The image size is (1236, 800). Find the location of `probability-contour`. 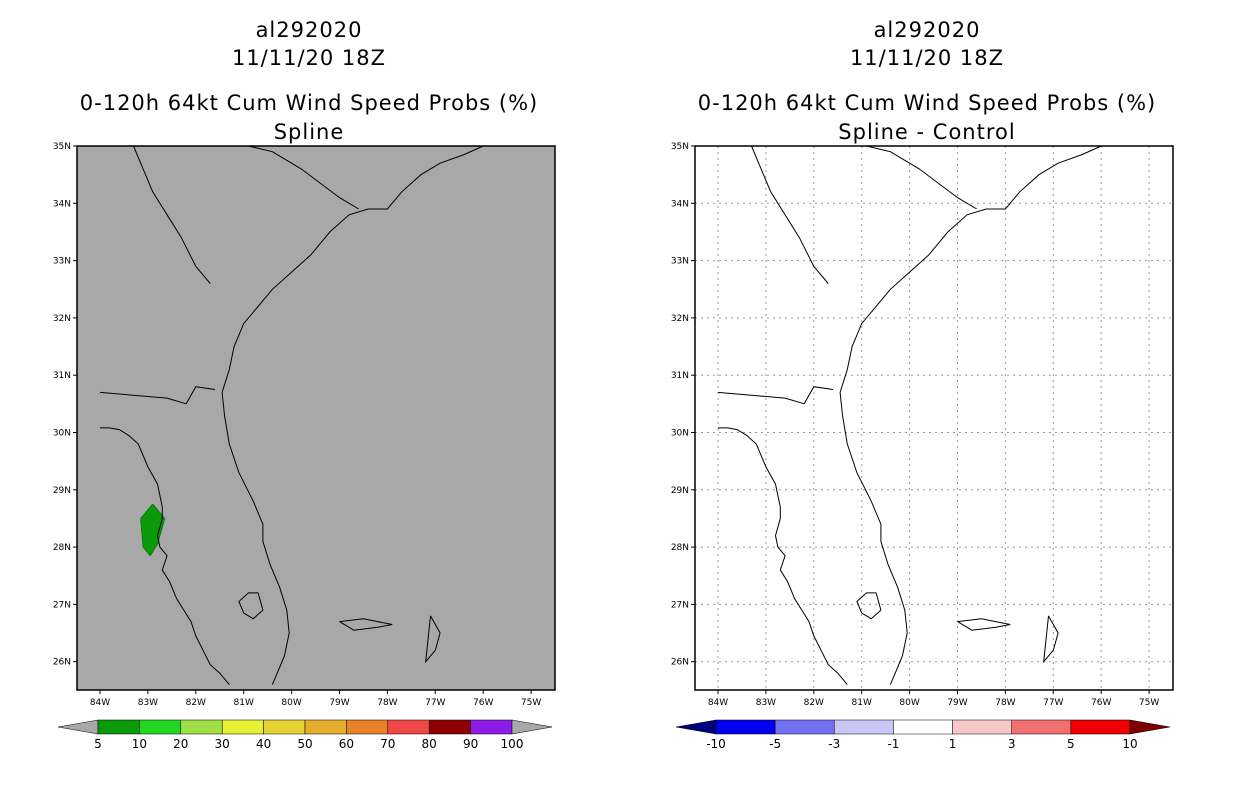

probability-contour is located at coordinates (153, 530).